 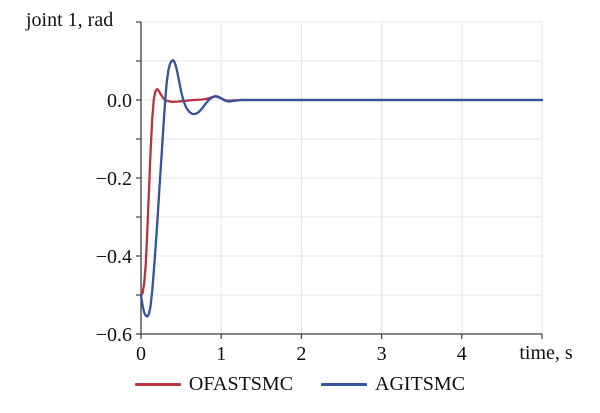 I want to click on y-tick-label: 0.0, so click(x=119, y=101).